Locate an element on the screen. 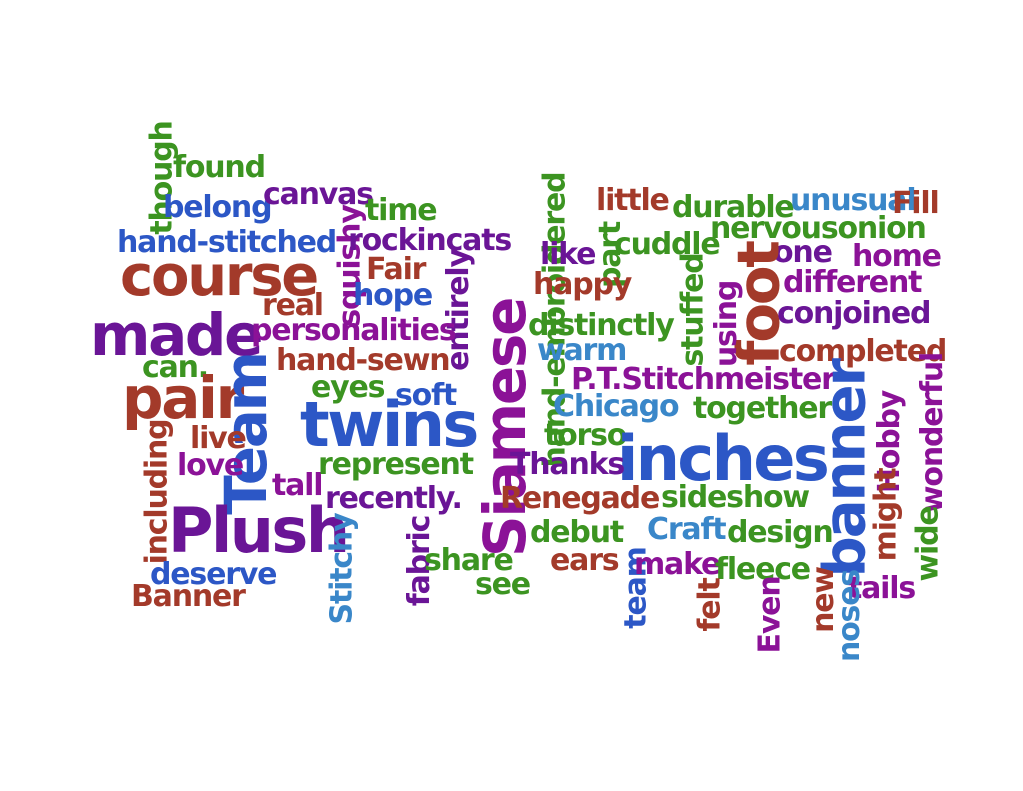  word-fair: Fair is located at coordinates (396, 269).